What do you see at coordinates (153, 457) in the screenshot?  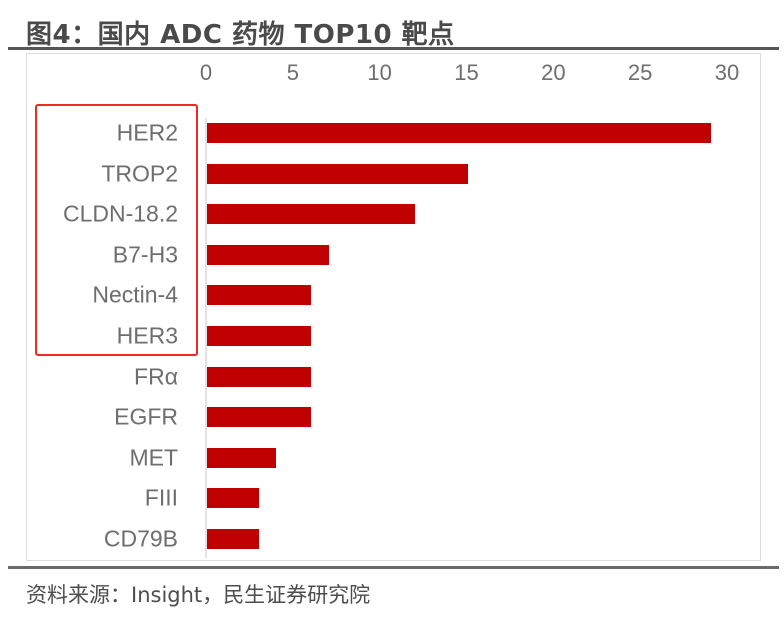 I see `category-label: MET` at bounding box center [153, 457].